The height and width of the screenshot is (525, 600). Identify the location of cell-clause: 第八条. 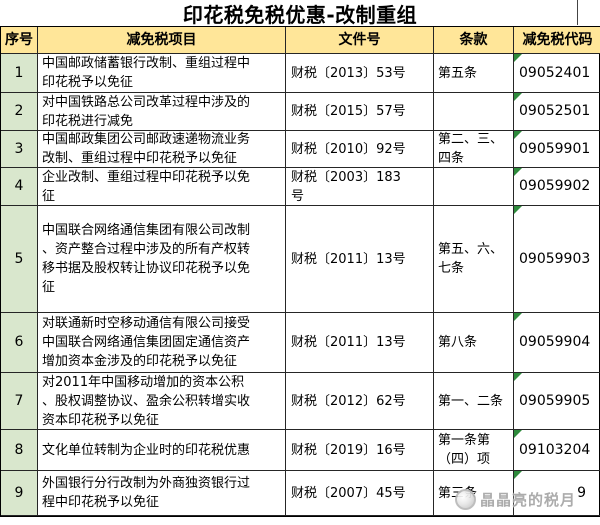
(474, 343).